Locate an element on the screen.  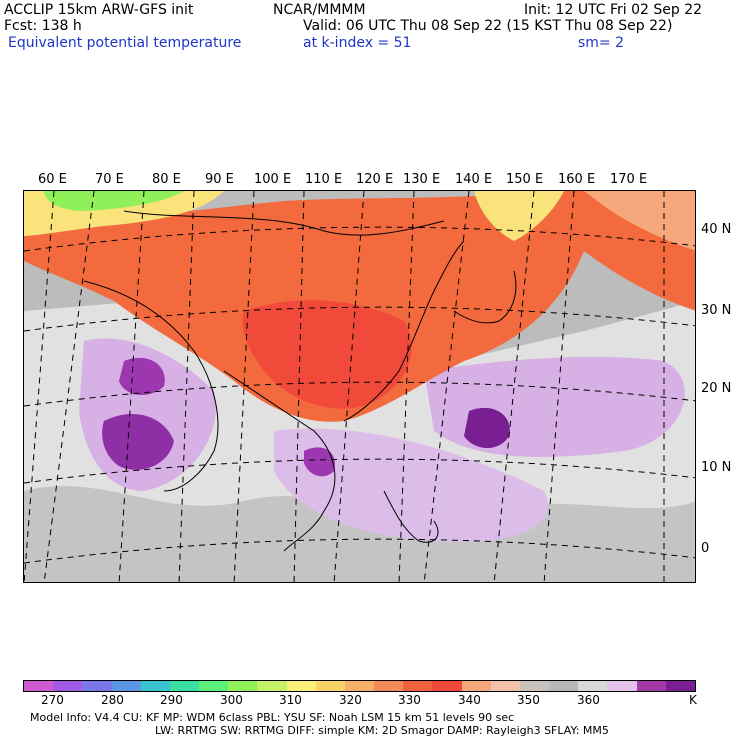
field-name: Equivalent potential temperature is located at coordinates (125, 43).